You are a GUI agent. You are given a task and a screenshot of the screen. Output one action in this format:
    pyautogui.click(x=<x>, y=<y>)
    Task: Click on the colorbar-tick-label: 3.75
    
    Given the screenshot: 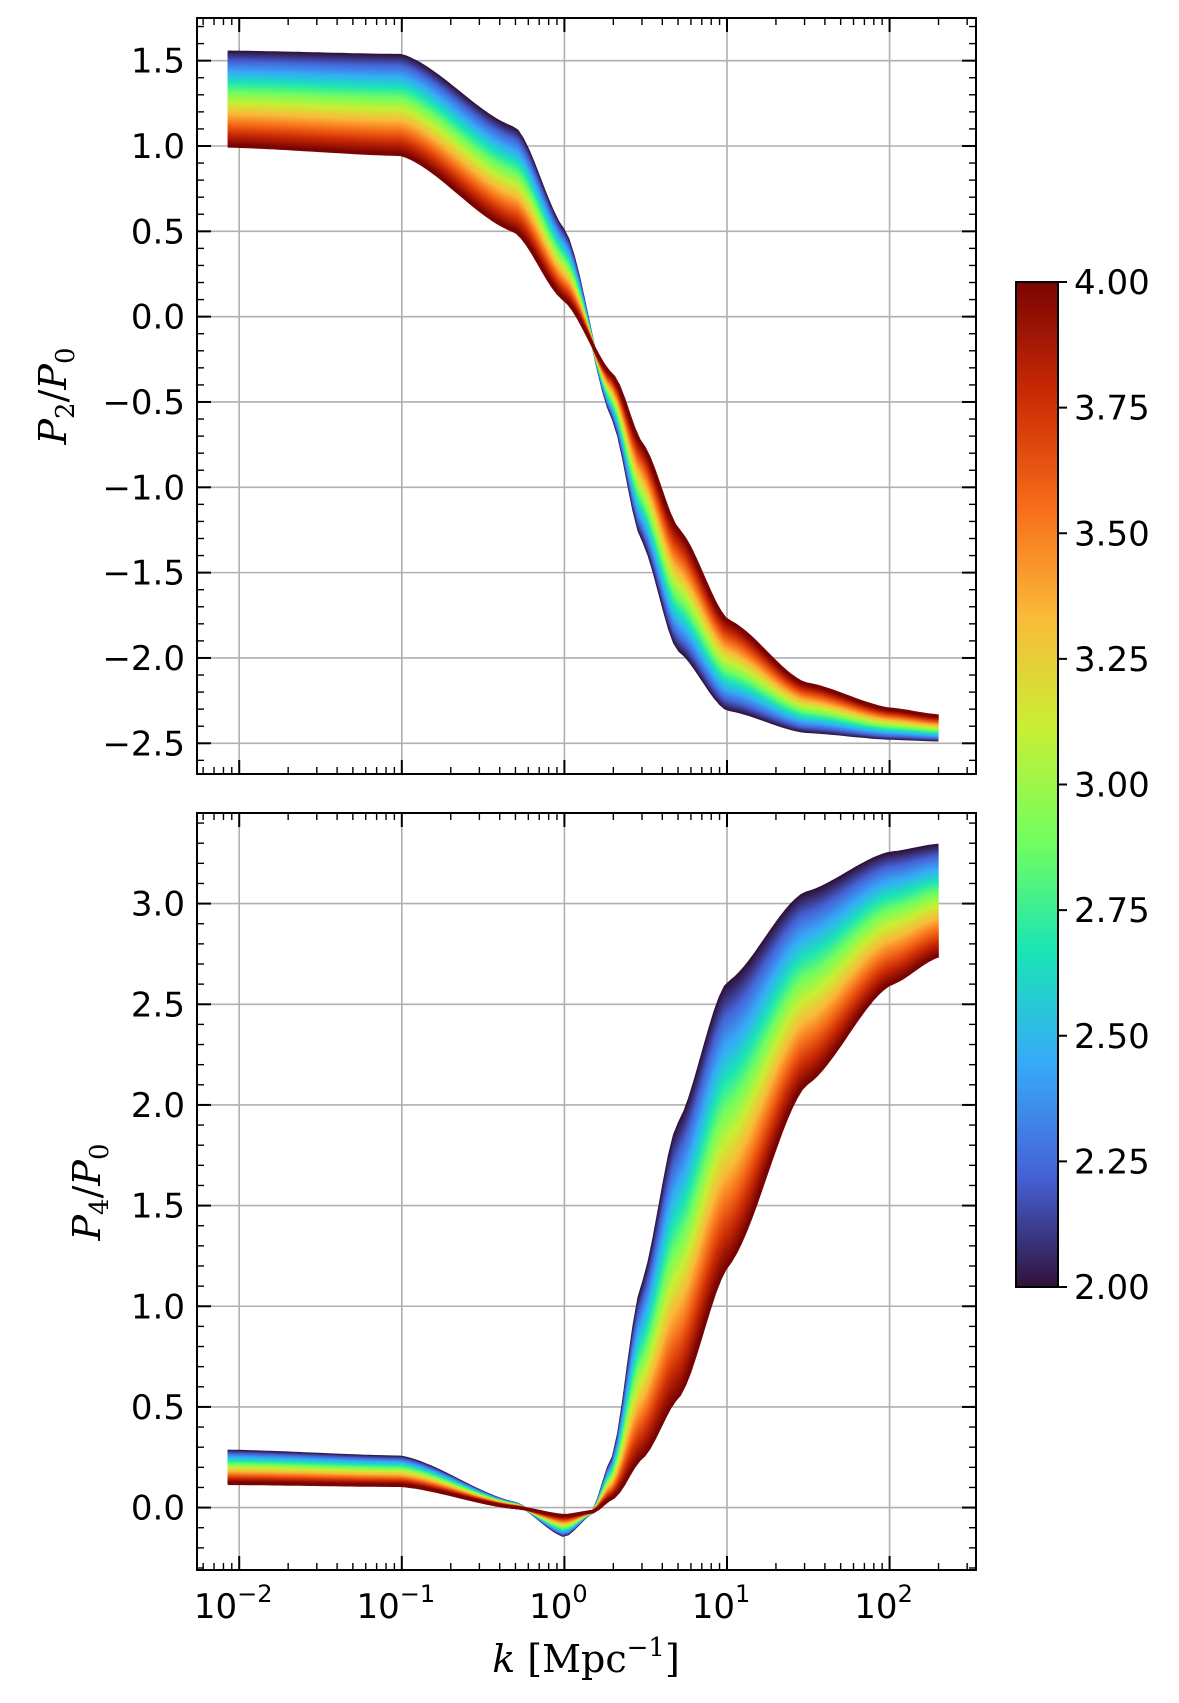 What is the action you would take?
    pyautogui.click(x=1112, y=409)
    